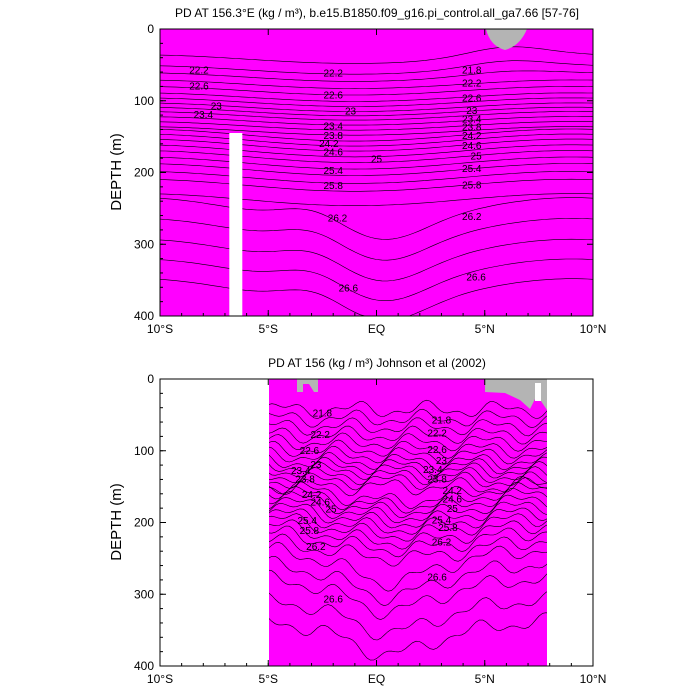 This screenshot has height=700, width=700. I want to click on contour-label: 21.8, so click(442, 421).